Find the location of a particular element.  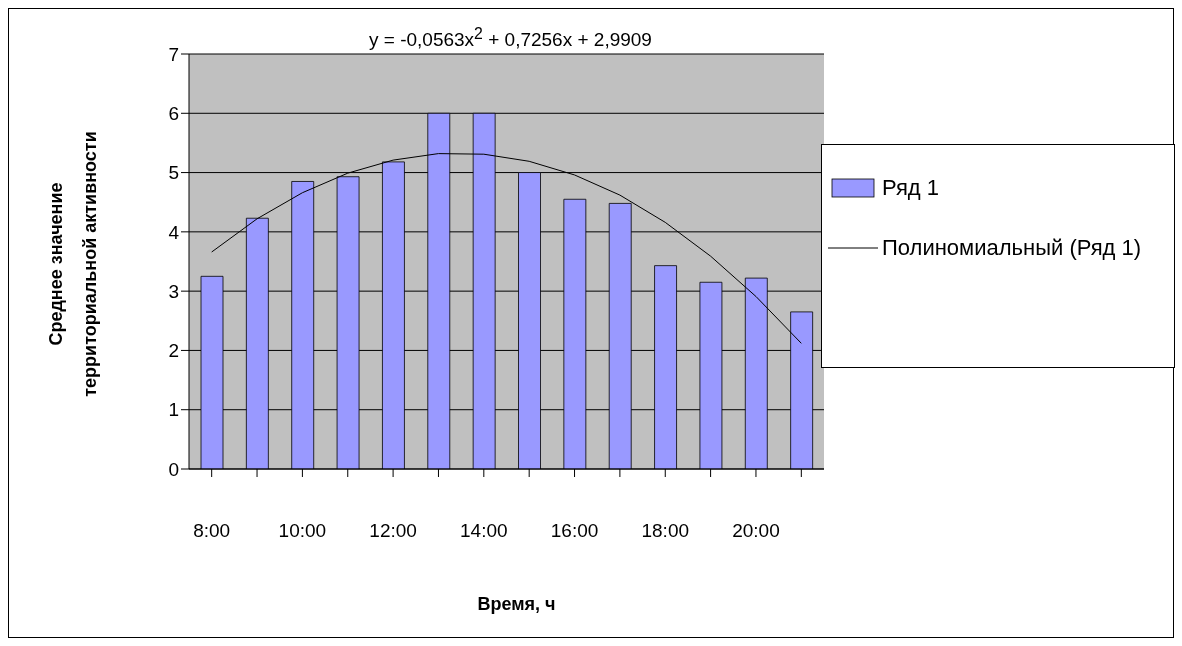

x-tick-label: 8:00 is located at coordinates (212, 531).